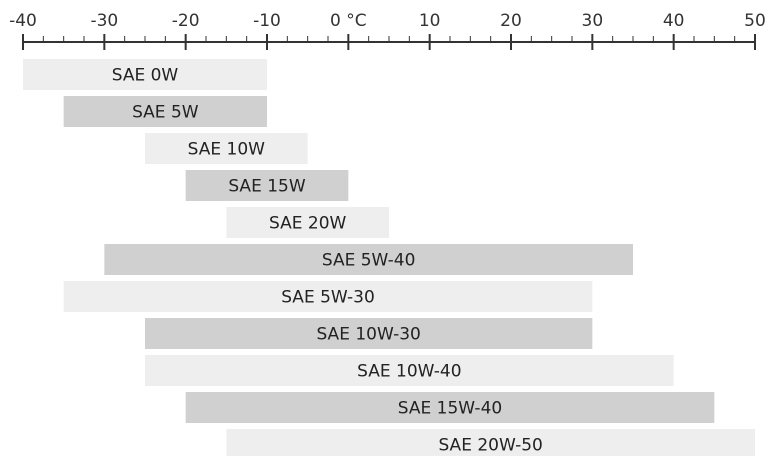 This screenshot has width=768, height=456. I want to click on range-bar-label: SAE 10W-40, so click(409, 372).